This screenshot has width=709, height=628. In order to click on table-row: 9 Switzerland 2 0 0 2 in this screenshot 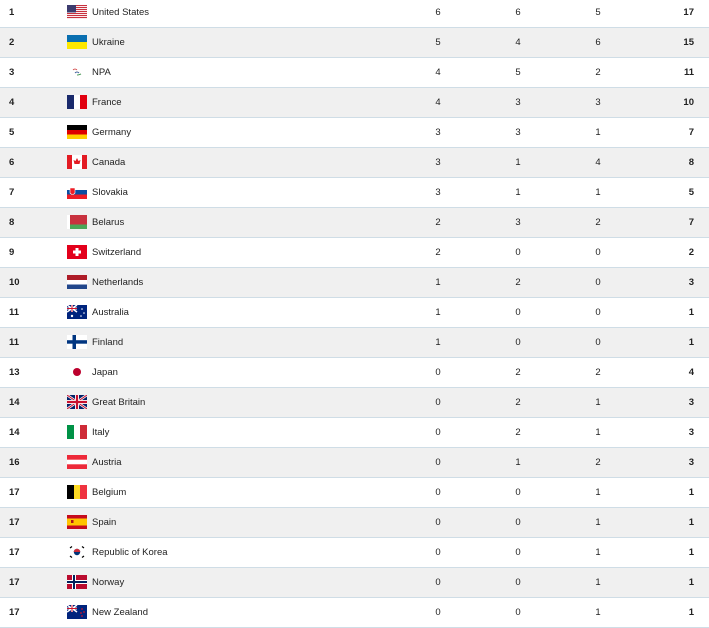, I will do `click(354, 253)`.